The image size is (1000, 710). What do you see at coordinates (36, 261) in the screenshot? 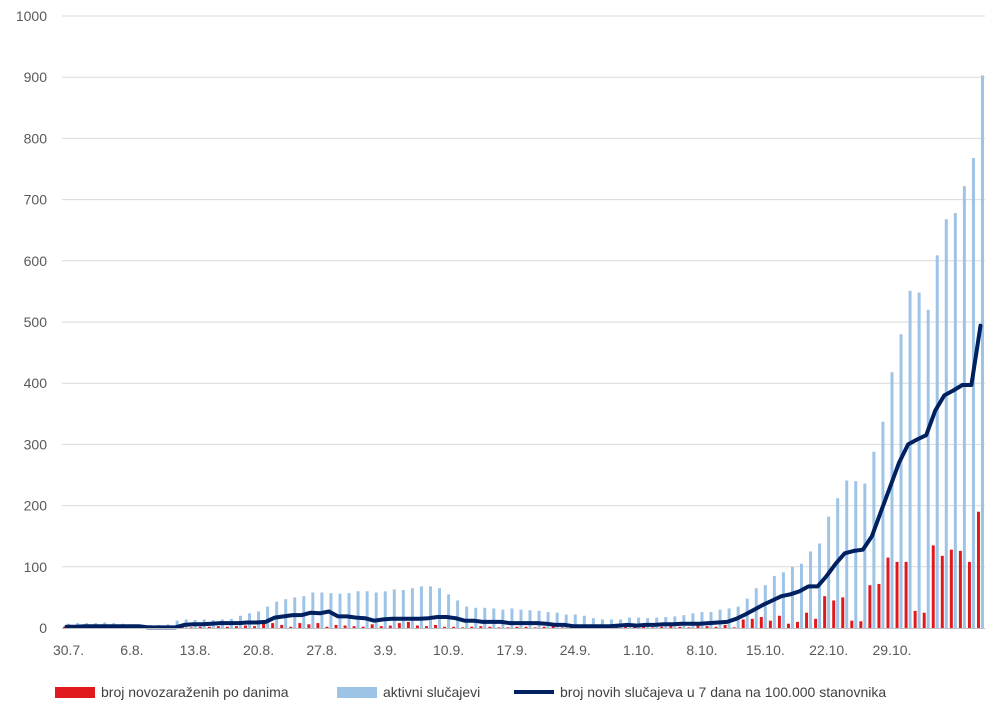
I see `y-tick-label: 600` at bounding box center [36, 261].